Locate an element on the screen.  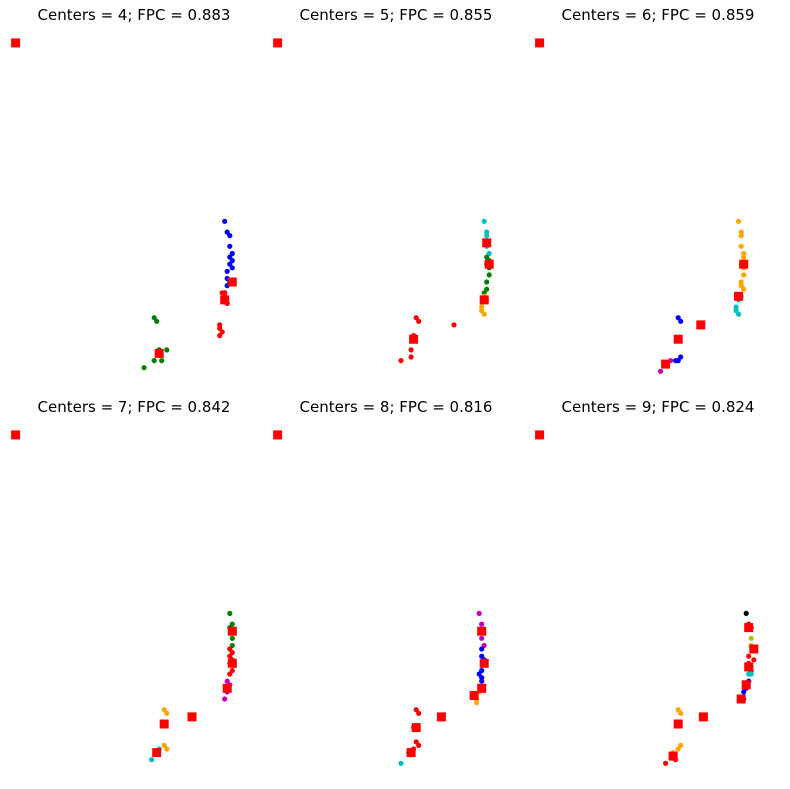
panel-title: Centers = 4; FPC = 0.883 is located at coordinates (134, 15).